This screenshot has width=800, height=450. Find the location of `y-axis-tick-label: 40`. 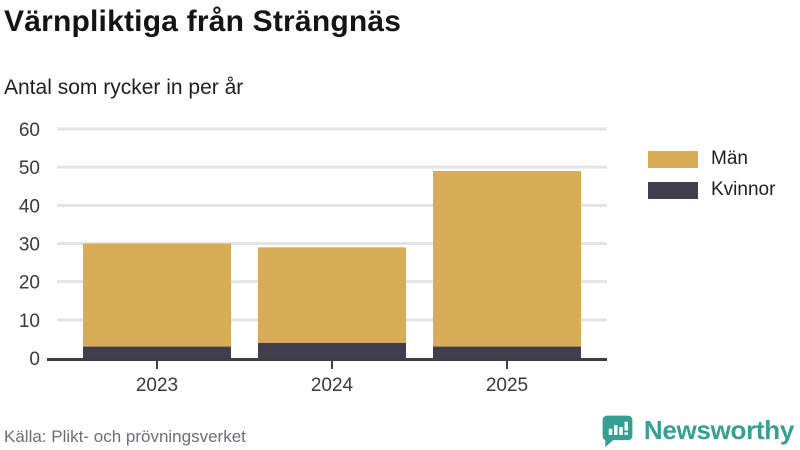

y-axis-tick-label: 40 is located at coordinates (29, 206).